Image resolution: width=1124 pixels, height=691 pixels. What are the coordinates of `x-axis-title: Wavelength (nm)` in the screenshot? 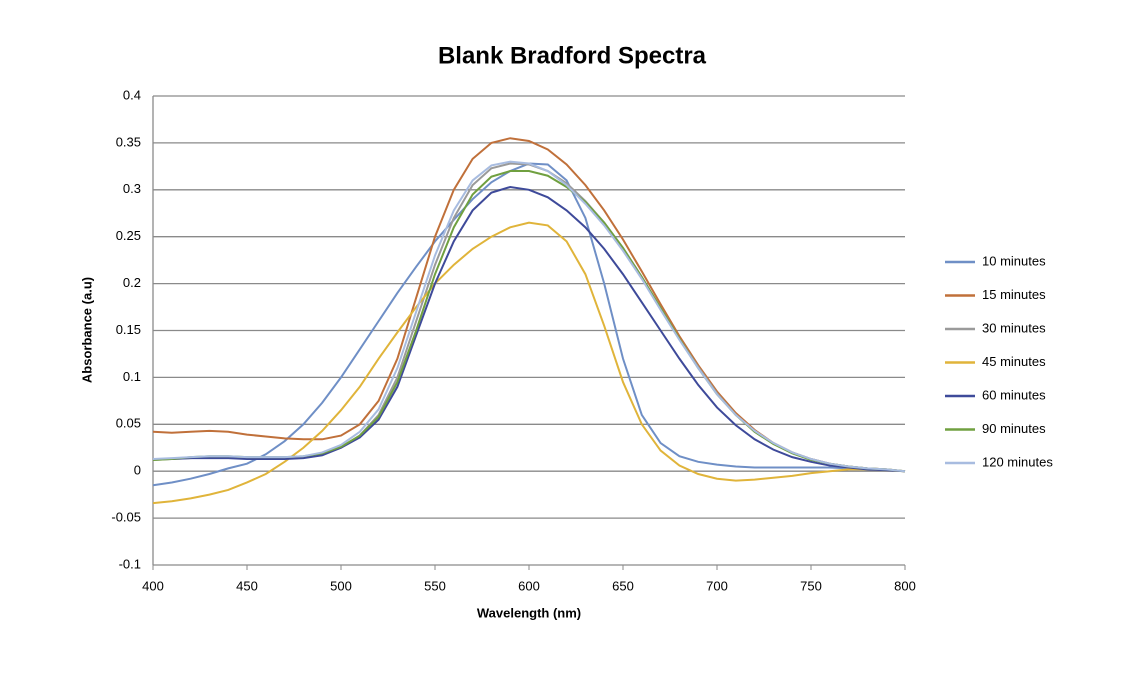 It's located at (529, 612).